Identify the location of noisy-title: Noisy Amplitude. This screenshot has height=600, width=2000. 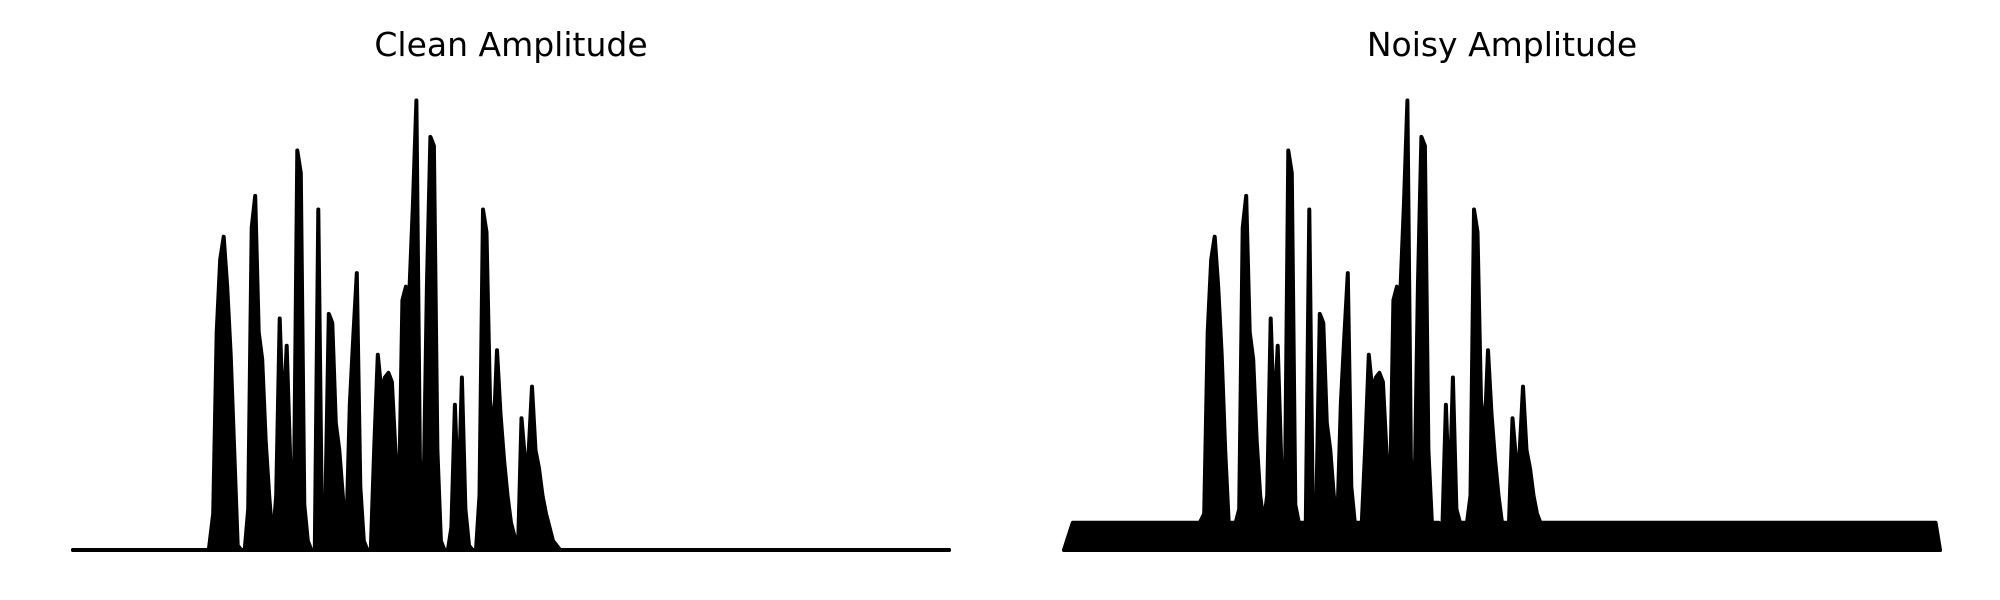
(1502, 44).